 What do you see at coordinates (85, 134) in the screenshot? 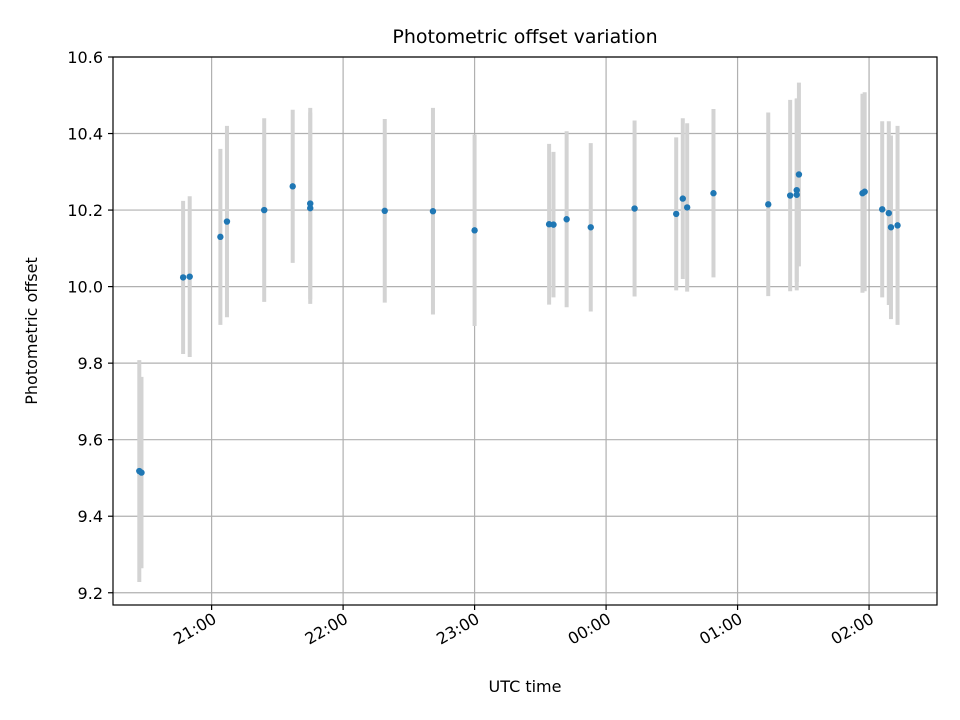
I see `y-tick-label: 10.4` at bounding box center [85, 134].